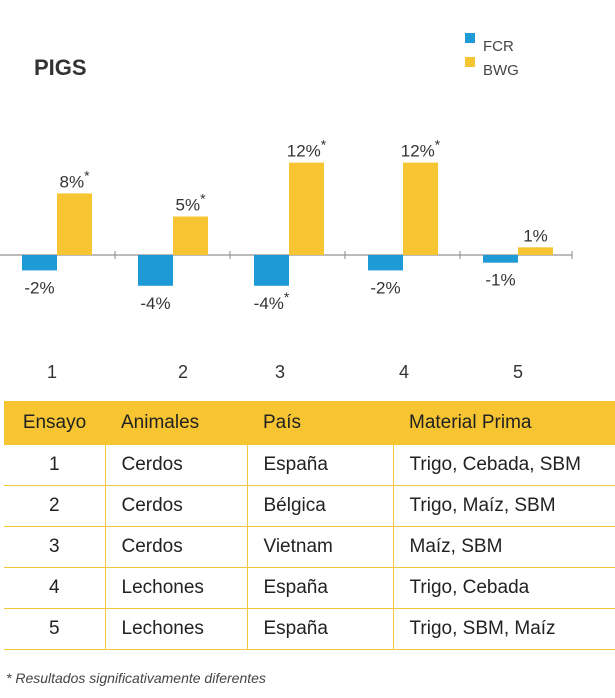  I want to click on table-row: 4 Lechones España Trigo, Cebada, so click(309, 588).